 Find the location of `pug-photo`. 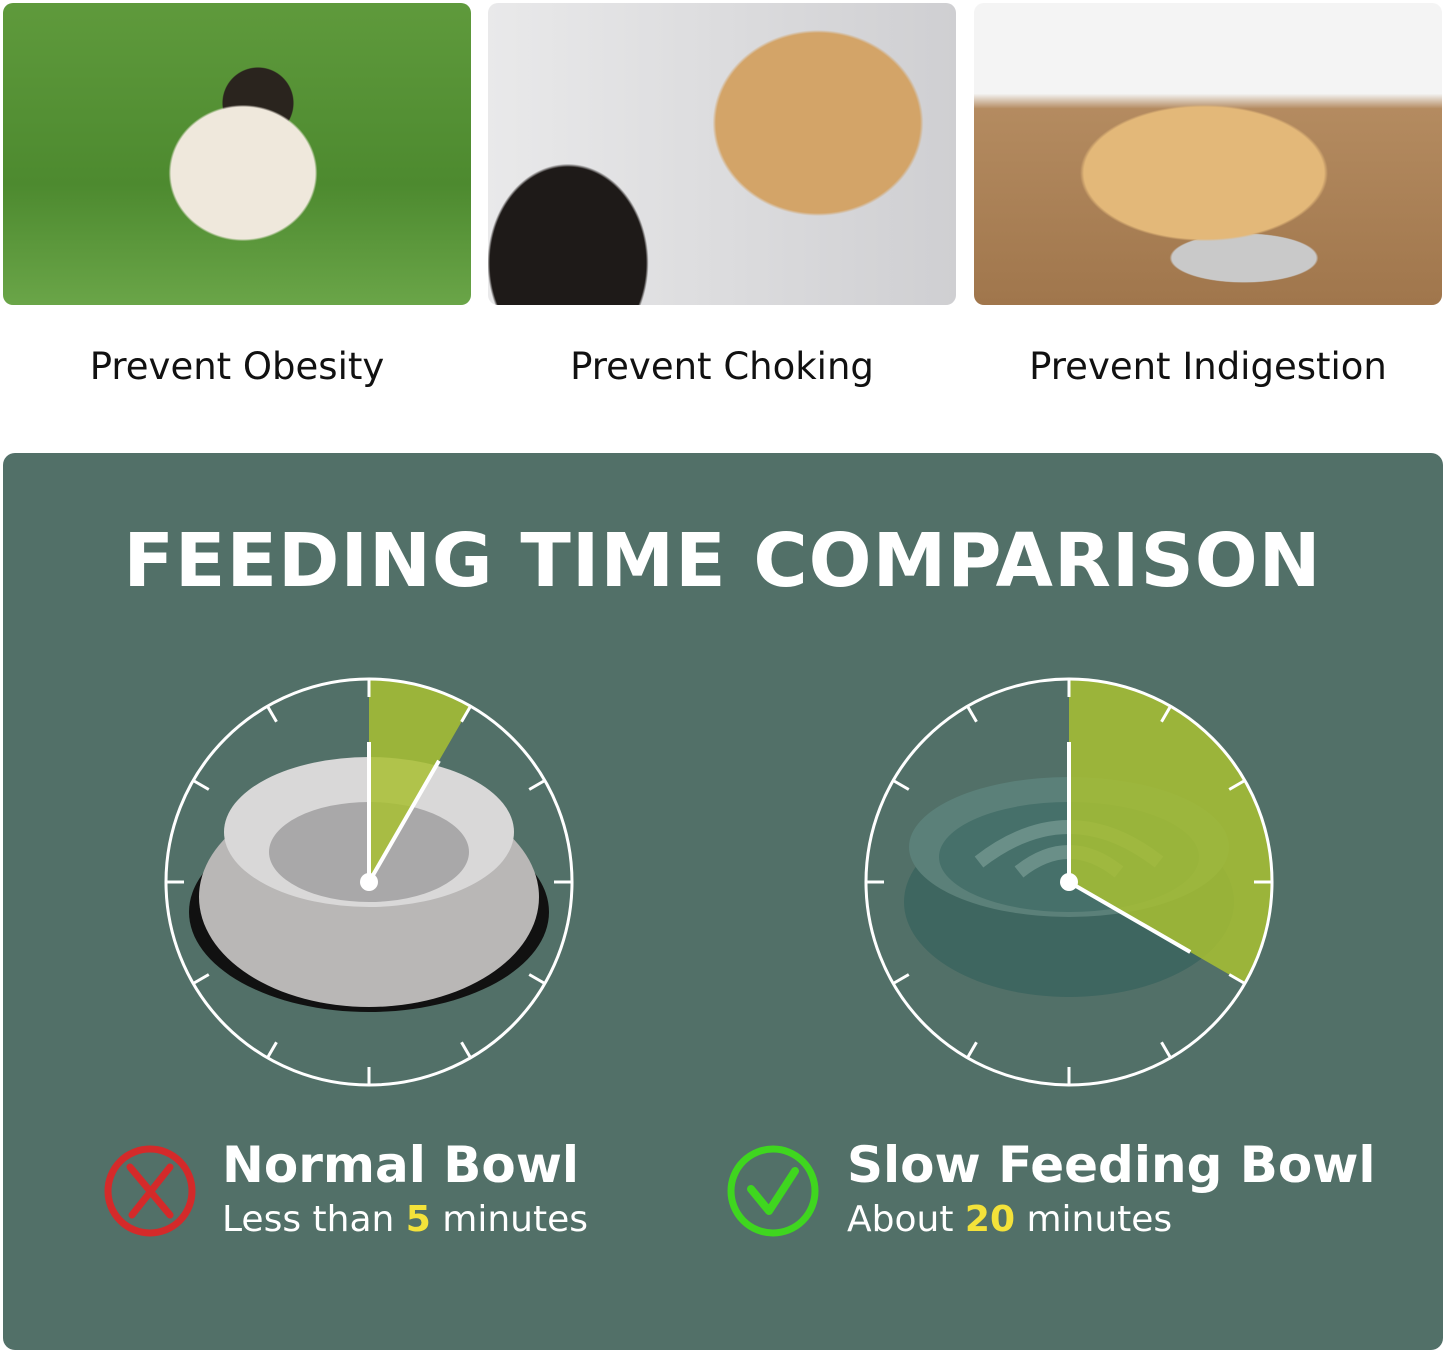

pug-photo is located at coordinates (237, 154).